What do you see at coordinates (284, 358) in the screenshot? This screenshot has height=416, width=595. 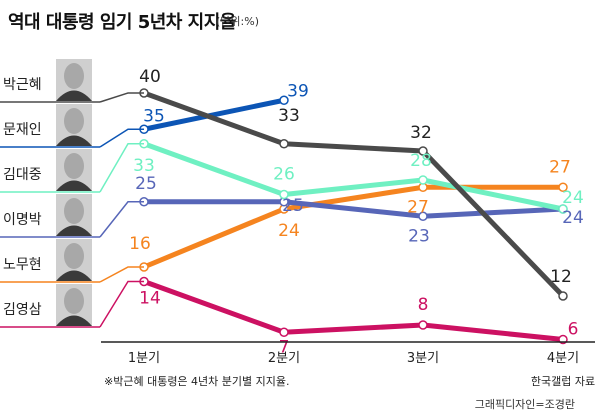 I see `x-tick-label: 2분기` at bounding box center [284, 358].